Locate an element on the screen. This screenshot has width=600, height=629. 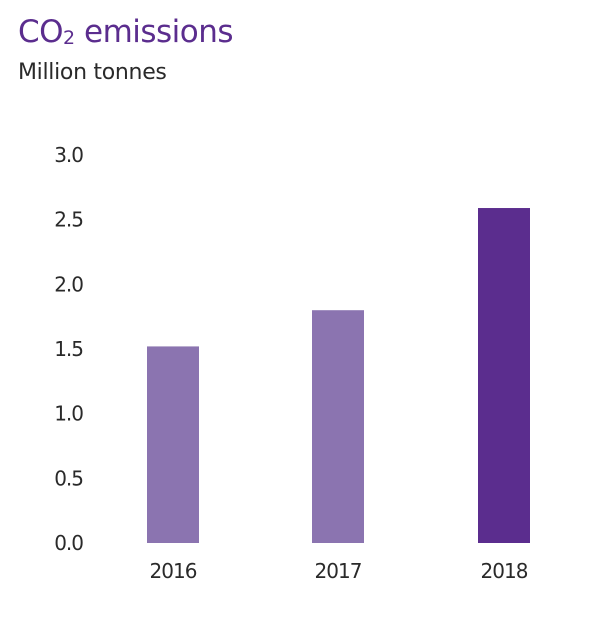
chart-title: CO2 emissions is located at coordinates (126, 32).